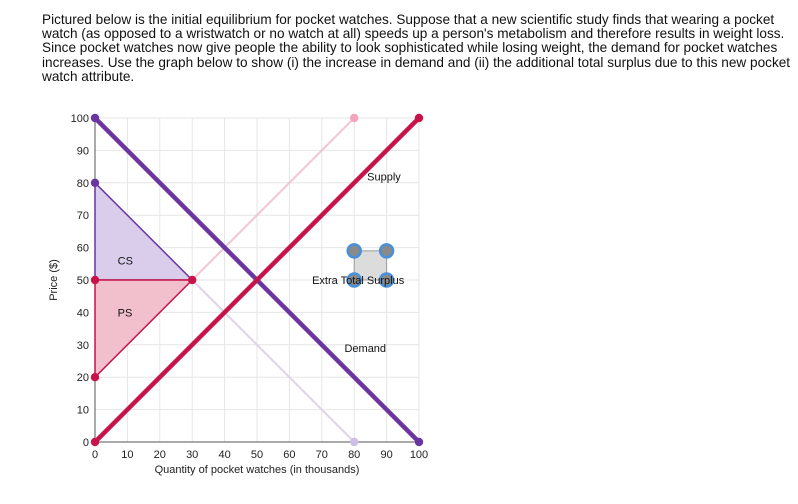 The image size is (798, 504). What do you see at coordinates (160, 455) in the screenshot?
I see `x-tick-label: 20` at bounding box center [160, 455].